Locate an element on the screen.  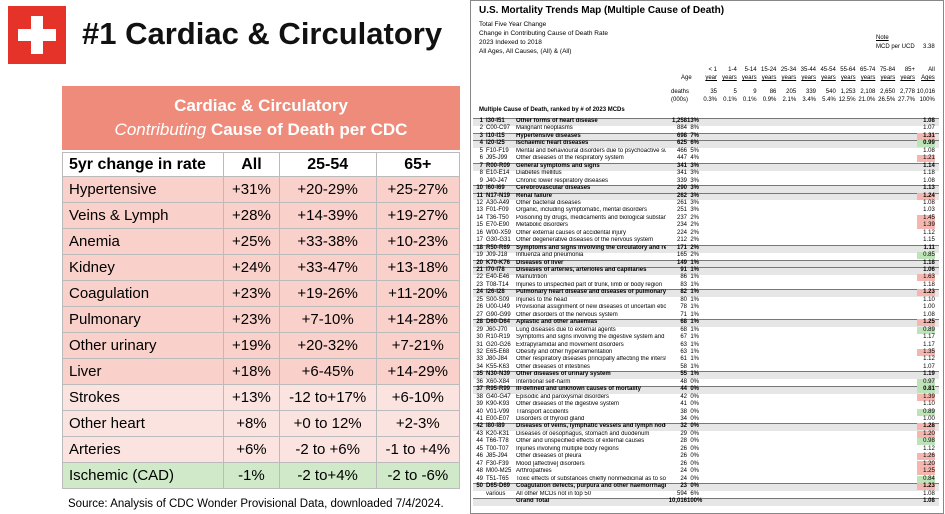
rank: 9 is located at coordinates (481, 180).